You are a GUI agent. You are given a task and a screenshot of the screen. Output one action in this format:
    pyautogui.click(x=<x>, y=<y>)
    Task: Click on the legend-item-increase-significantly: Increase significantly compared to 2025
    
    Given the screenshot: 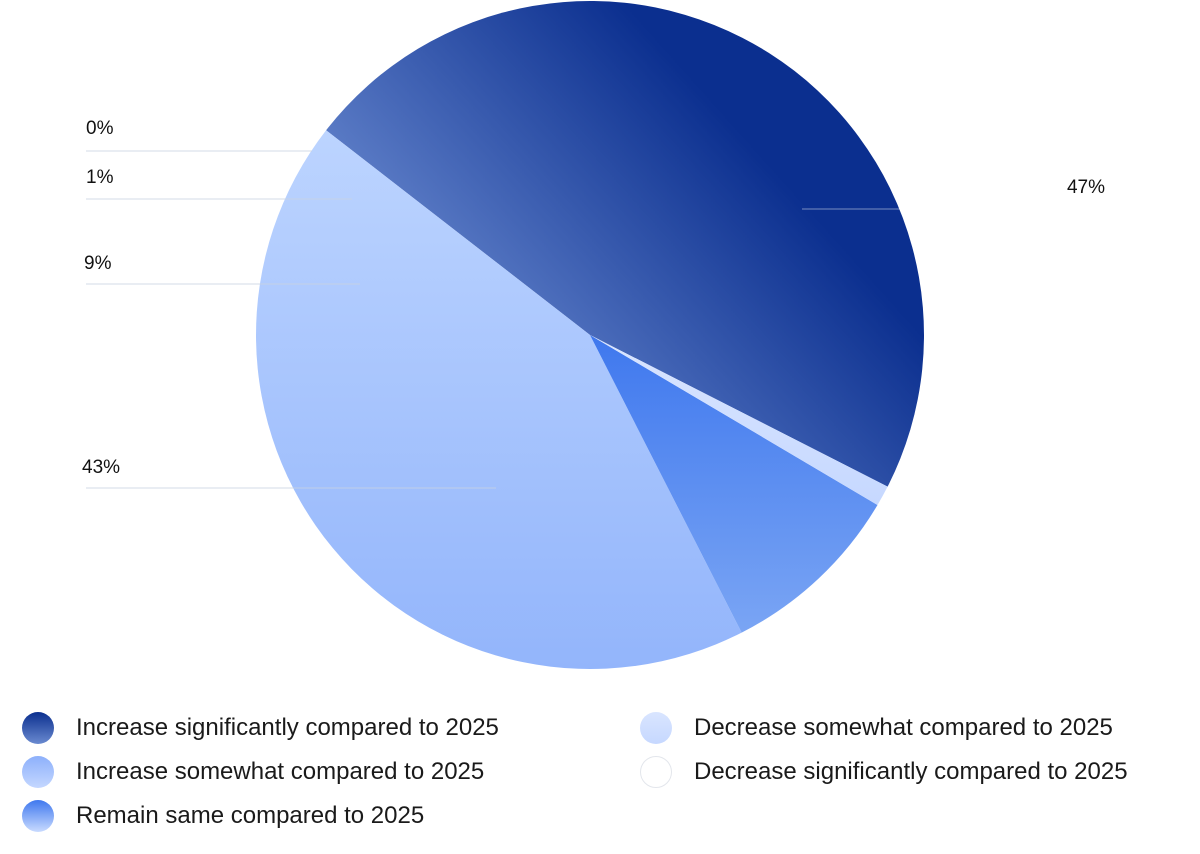 What is the action you would take?
    pyautogui.click(x=260, y=728)
    